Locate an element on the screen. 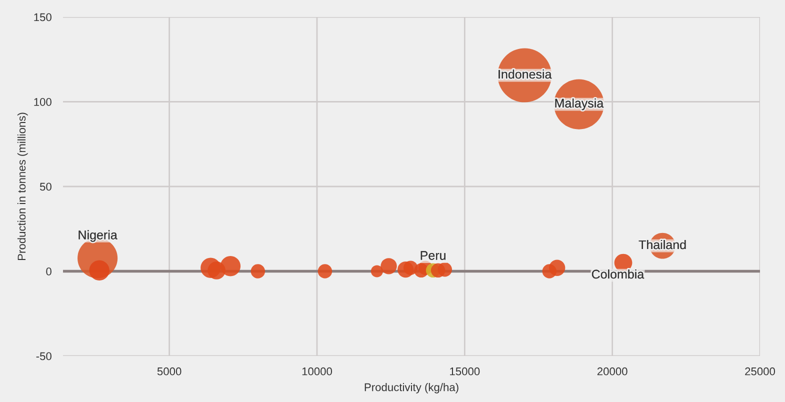  y-tick-label: 0 is located at coordinates (49, 272).